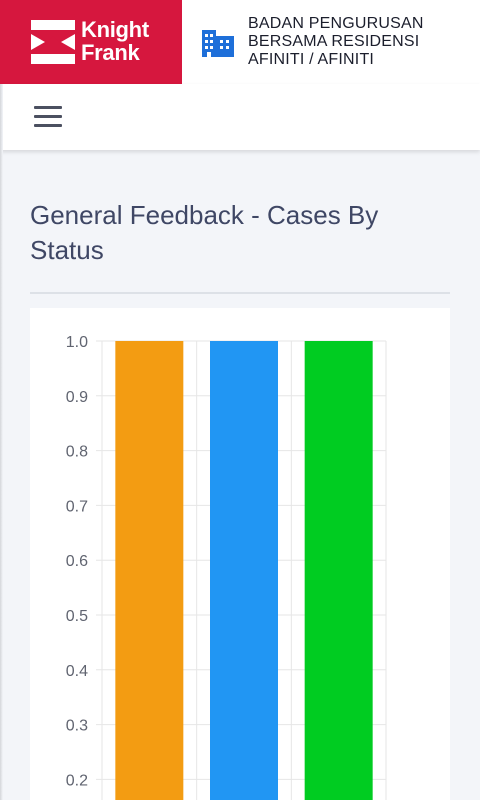 The height and width of the screenshot is (800, 480). I want to click on organization-name-line1: BADAN PENGURUSAN, so click(336, 23).